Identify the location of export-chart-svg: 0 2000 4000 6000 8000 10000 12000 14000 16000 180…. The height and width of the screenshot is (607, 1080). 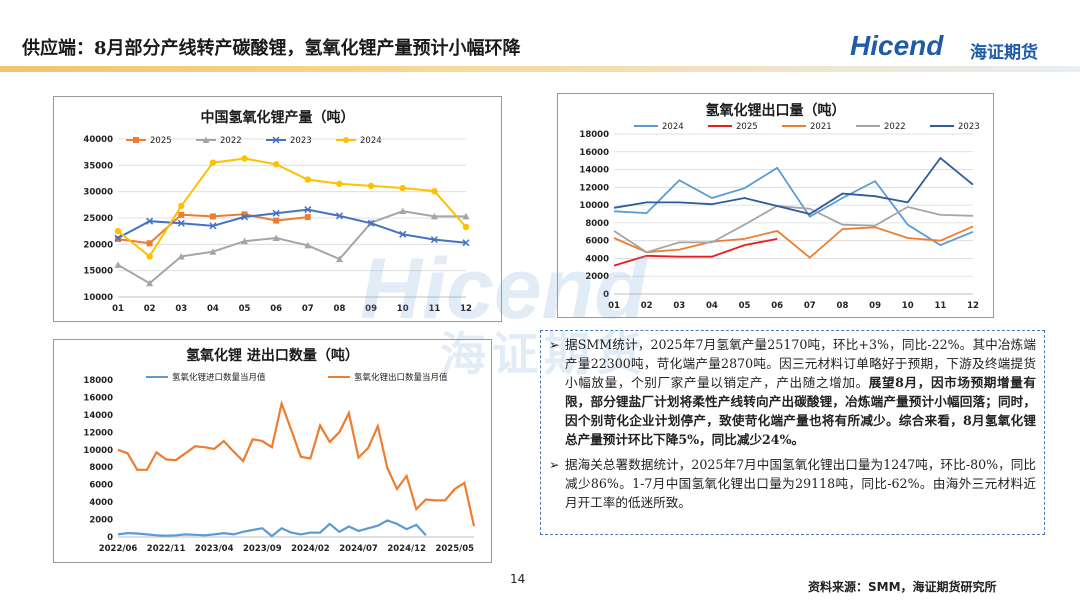
(779, 216).